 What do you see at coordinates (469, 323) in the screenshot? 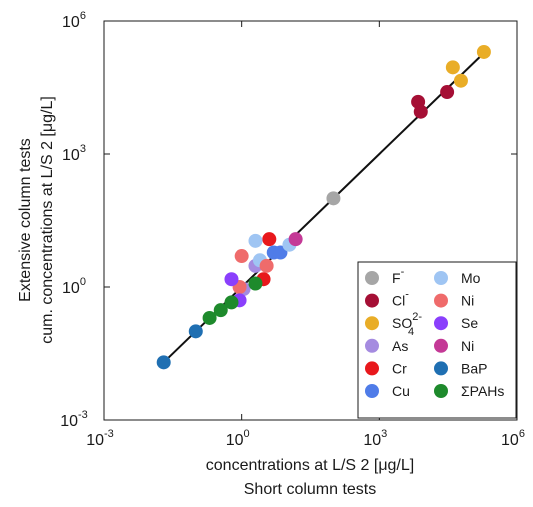
I see `legend-label: Se` at bounding box center [469, 323].